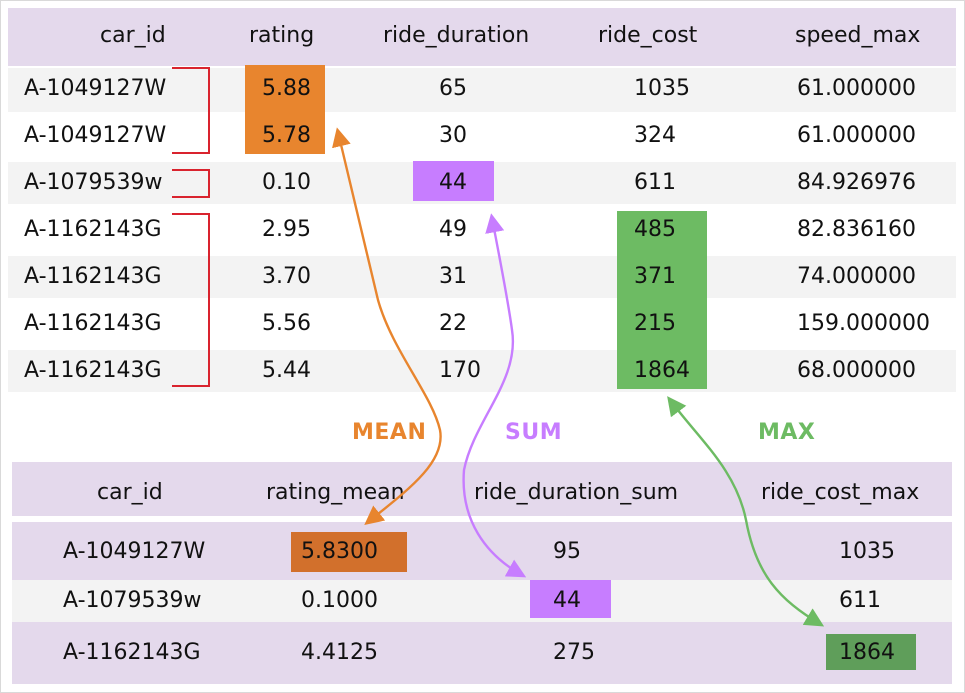 The image size is (965, 693). I want to click on max-result-highlight, so click(871, 652).